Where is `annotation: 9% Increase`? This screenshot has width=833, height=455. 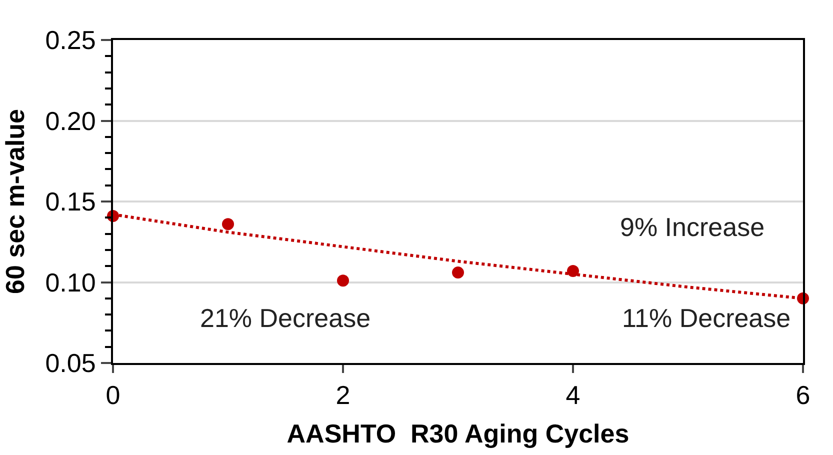
annotation: 9% Increase is located at coordinates (692, 227).